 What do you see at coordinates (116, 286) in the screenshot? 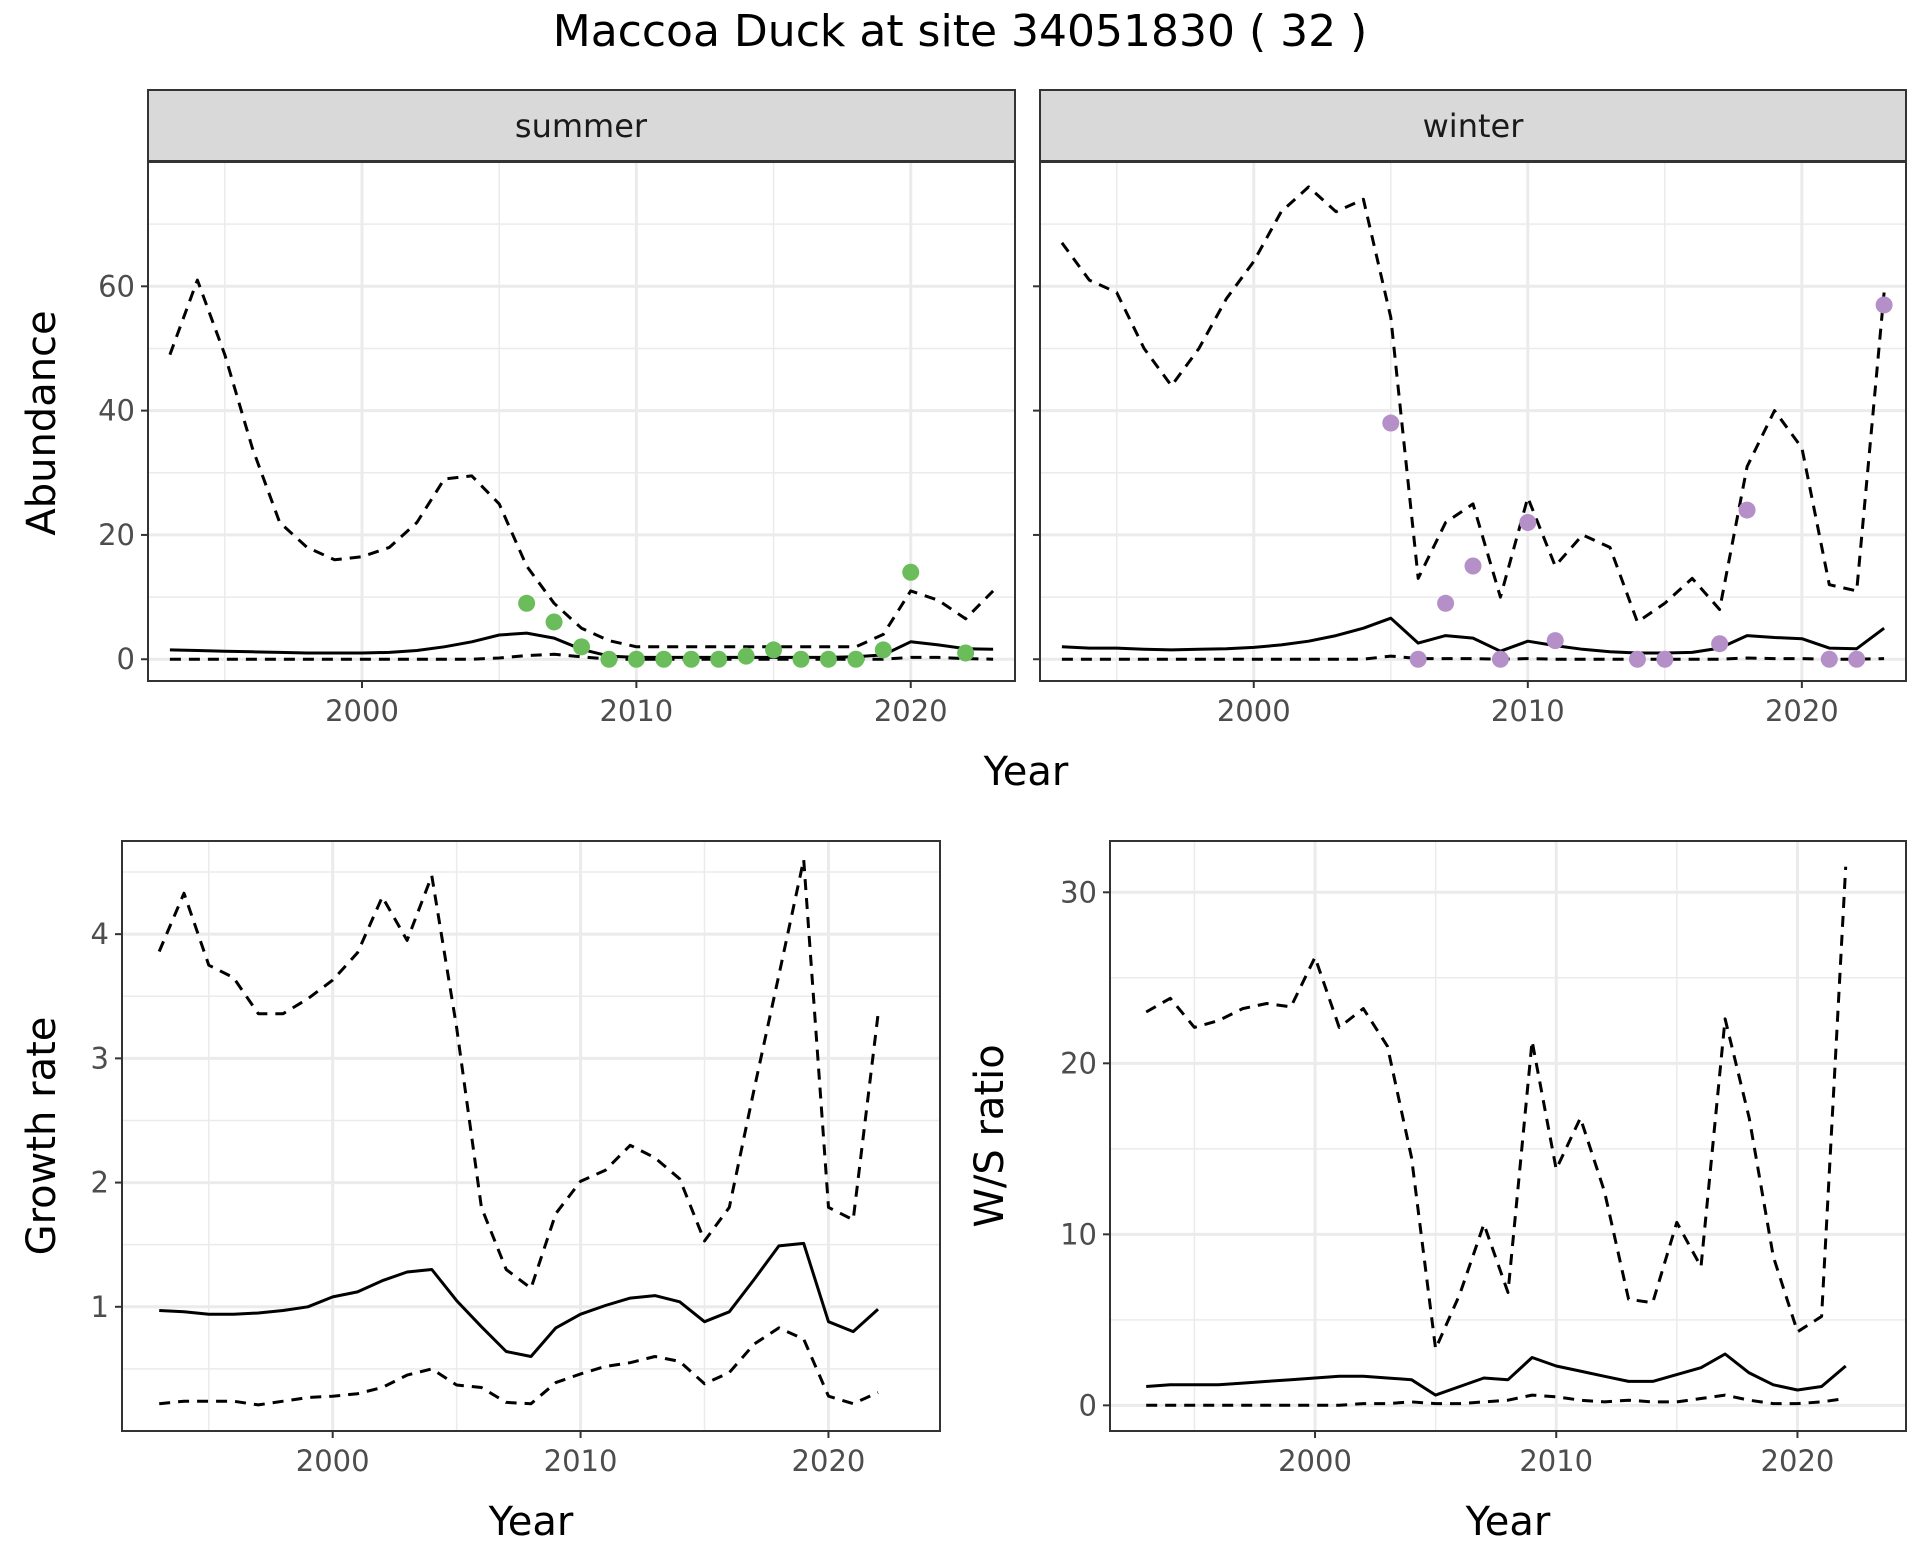
I see `summer-y-tick-label: 60` at bounding box center [116, 286].